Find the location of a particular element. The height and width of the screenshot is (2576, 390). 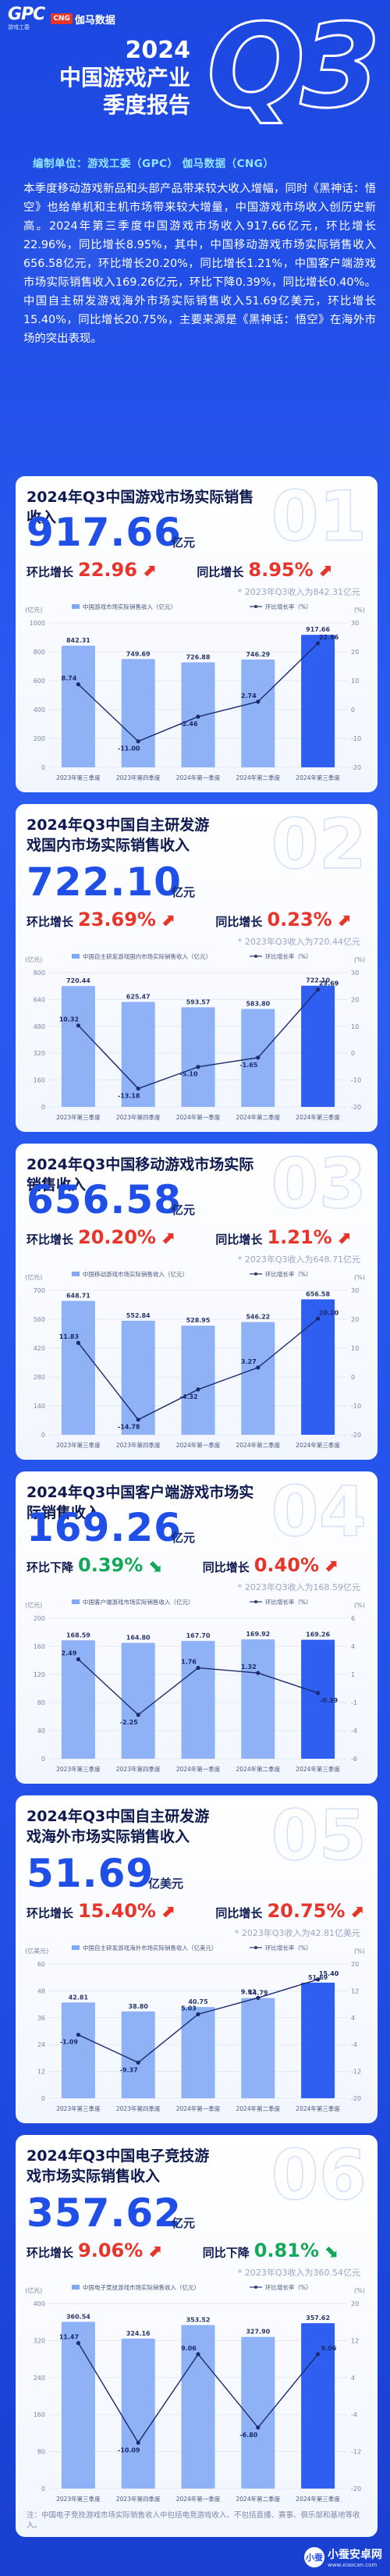

rate-value-label: 8.74 is located at coordinates (70, 678).